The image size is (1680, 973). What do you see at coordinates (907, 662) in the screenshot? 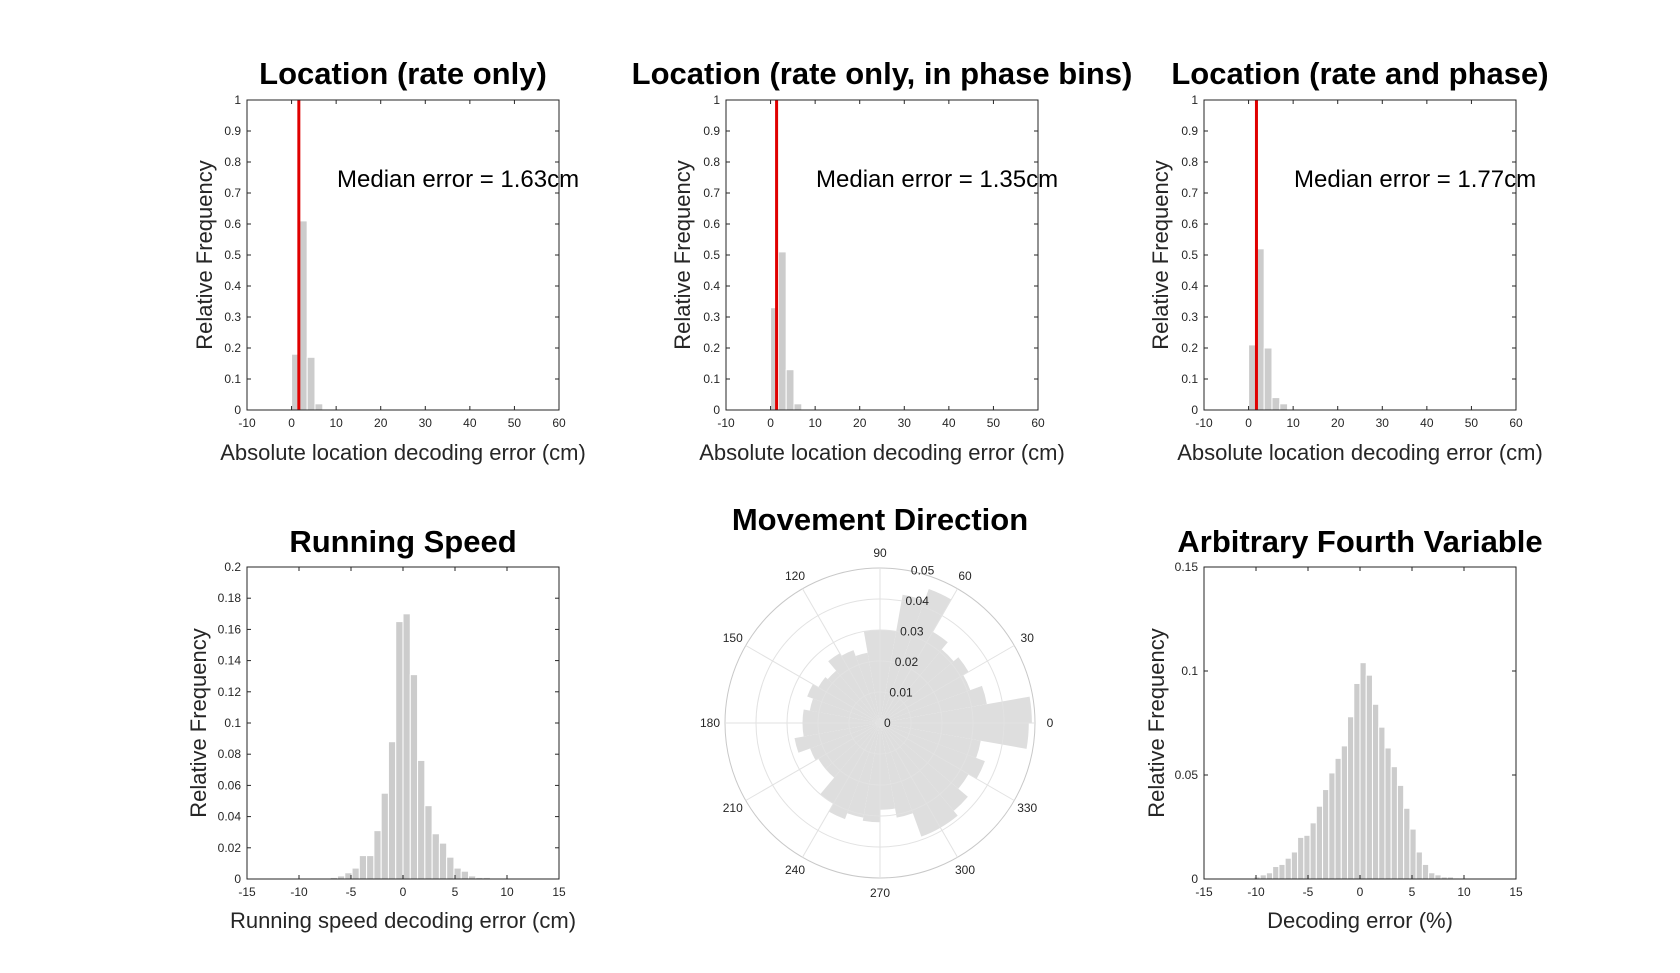
I see `r-tick-label: 0.02` at bounding box center [907, 662].